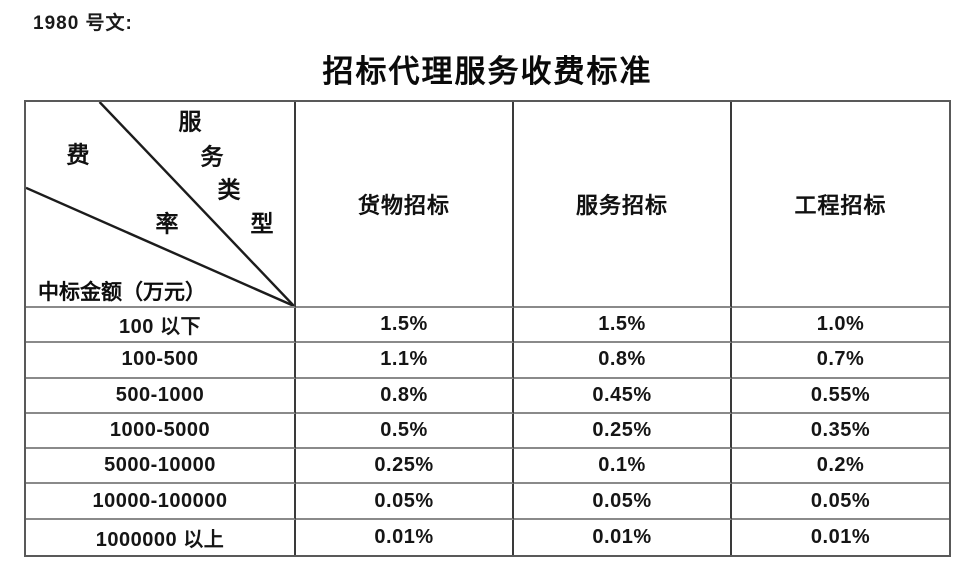 This screenshot has width=976, height=581. Describe the element at coordinates (161, 326) in the screenshot. I see `row-label: 100 以下` at that location.